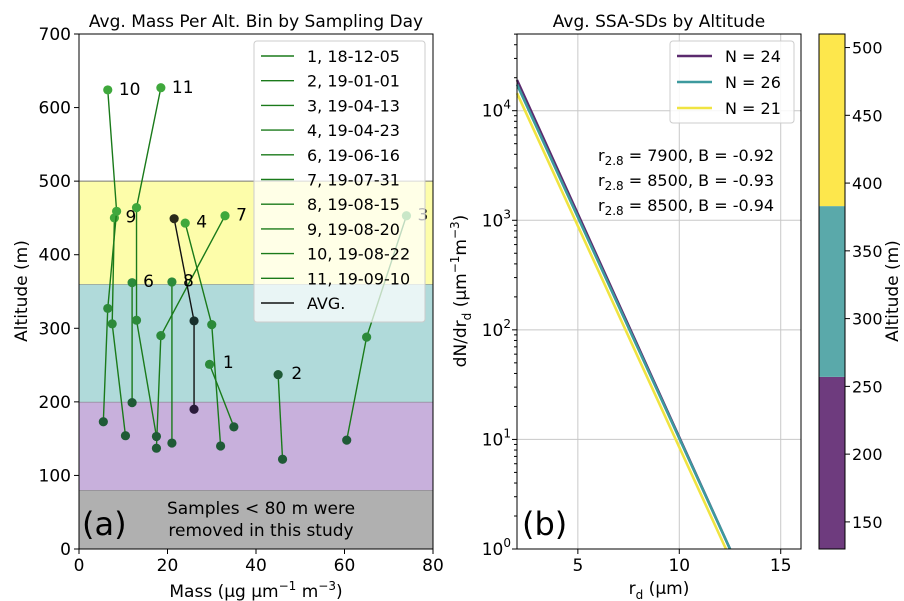  I want to click on panel-label: (b), so click(544, 524).